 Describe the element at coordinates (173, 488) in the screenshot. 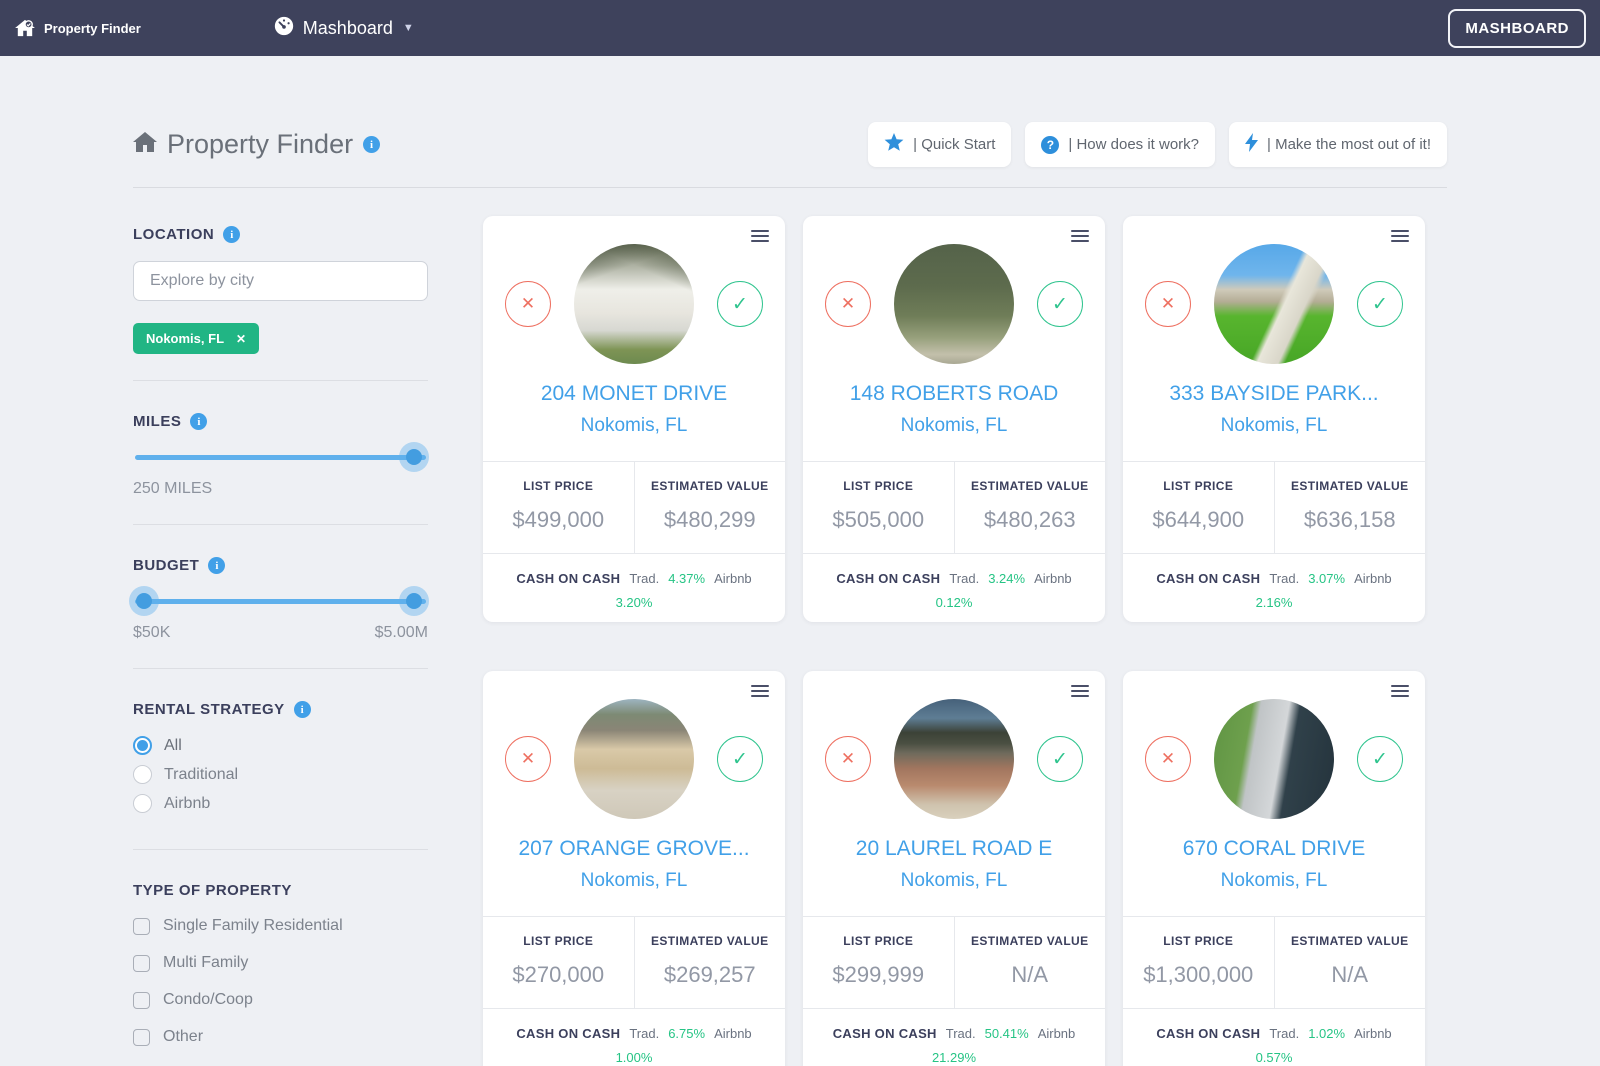

I see `miles-value-label: 250 MILES` at that location.